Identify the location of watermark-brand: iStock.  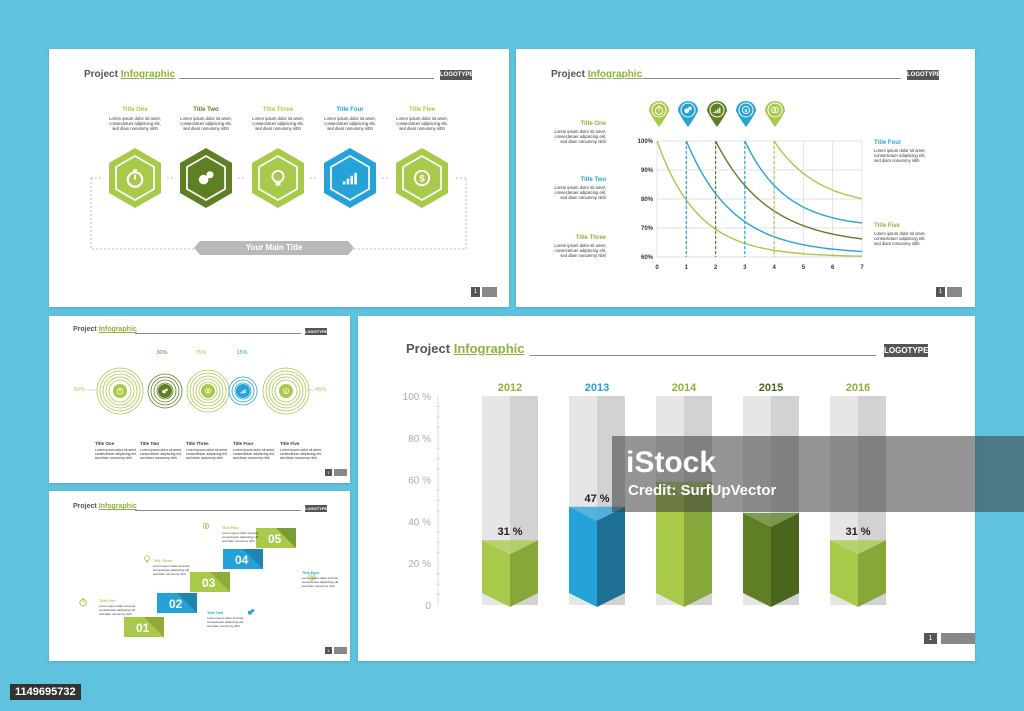
(671, 462).